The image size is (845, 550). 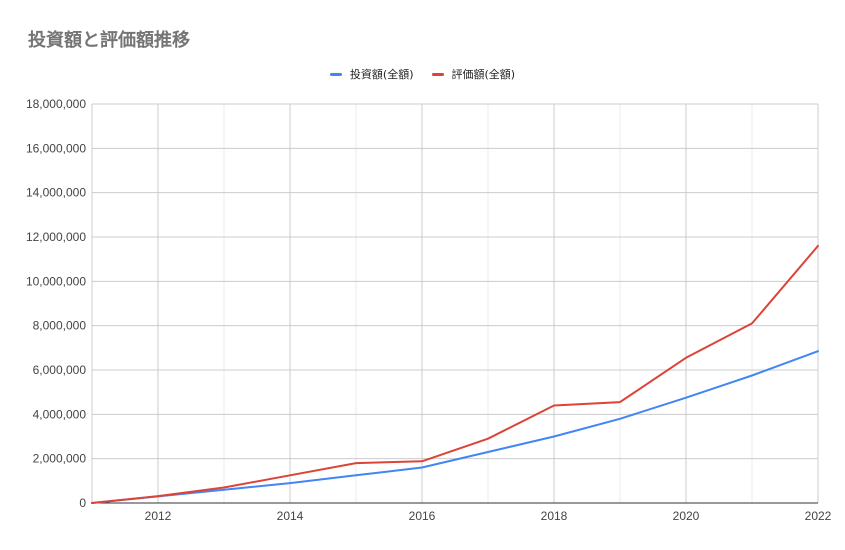 What do you see at coordinates (56, 281) in the screenshot?
I see `y-tick-label: 10,000,000` at bounding box center [56, 281].